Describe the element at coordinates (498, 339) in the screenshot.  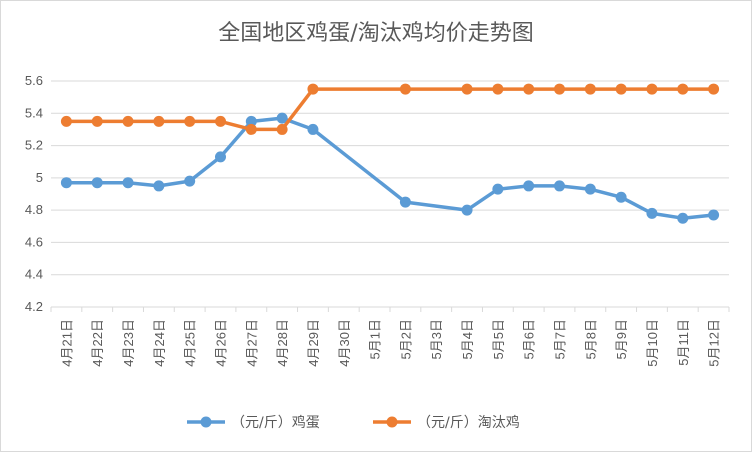
I see `x-tick-label: 5月5日` at that location.